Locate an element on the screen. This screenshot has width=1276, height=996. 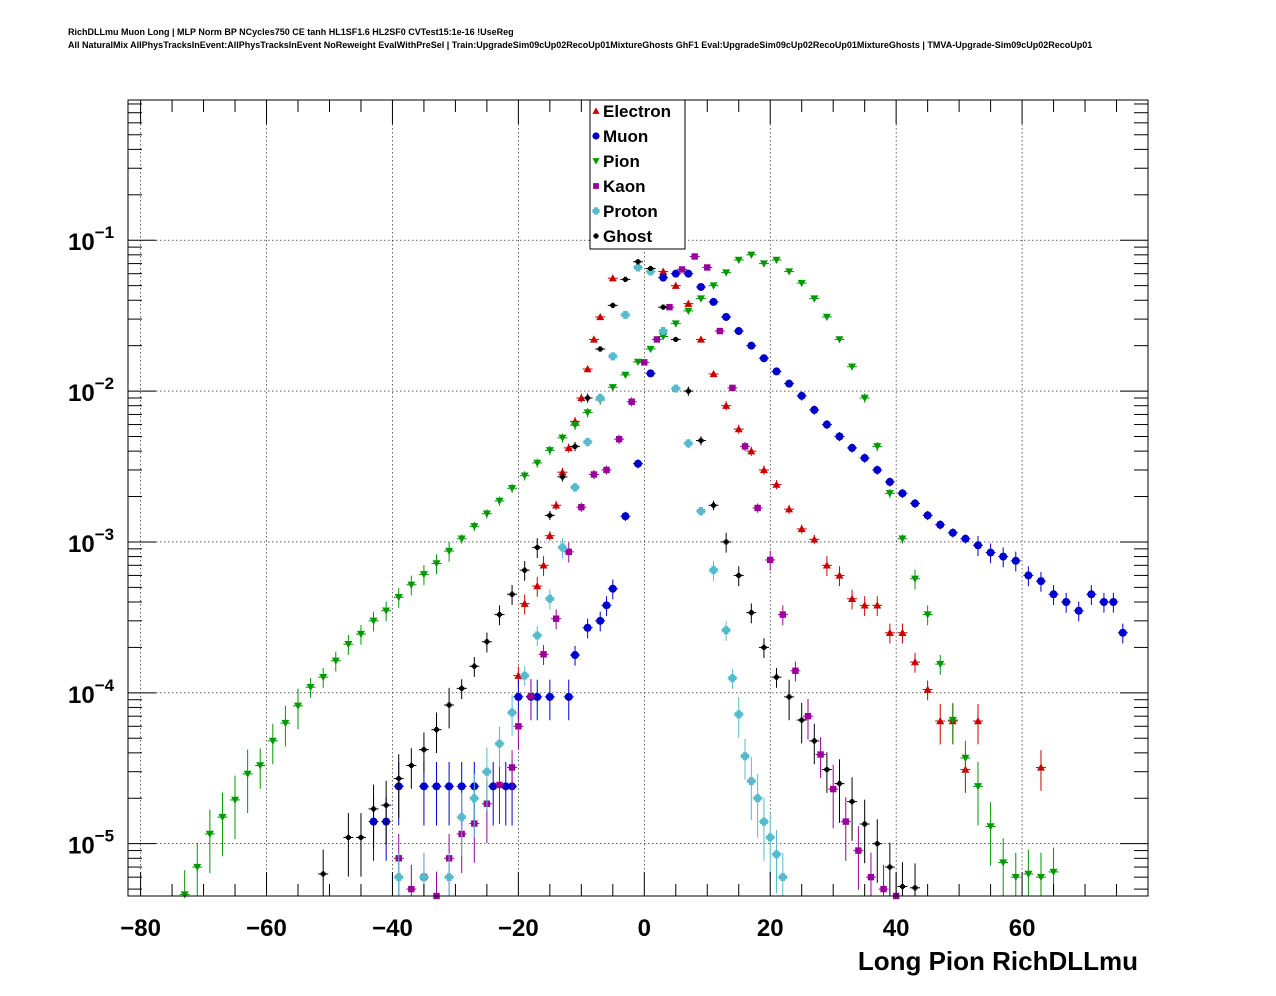
legend-entry-kaon: Kaon is located at coordinates (624, 186).